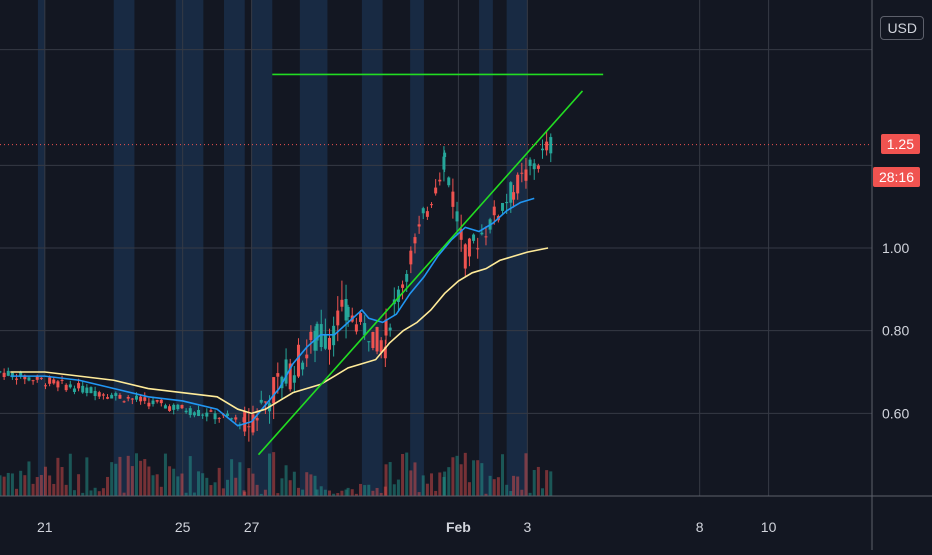 This screenshot has height=555, width=932. What do you see at coordinates (902, 28) in the screenshot?
I see `currency-button: USD` at bounding box center [902, 28].